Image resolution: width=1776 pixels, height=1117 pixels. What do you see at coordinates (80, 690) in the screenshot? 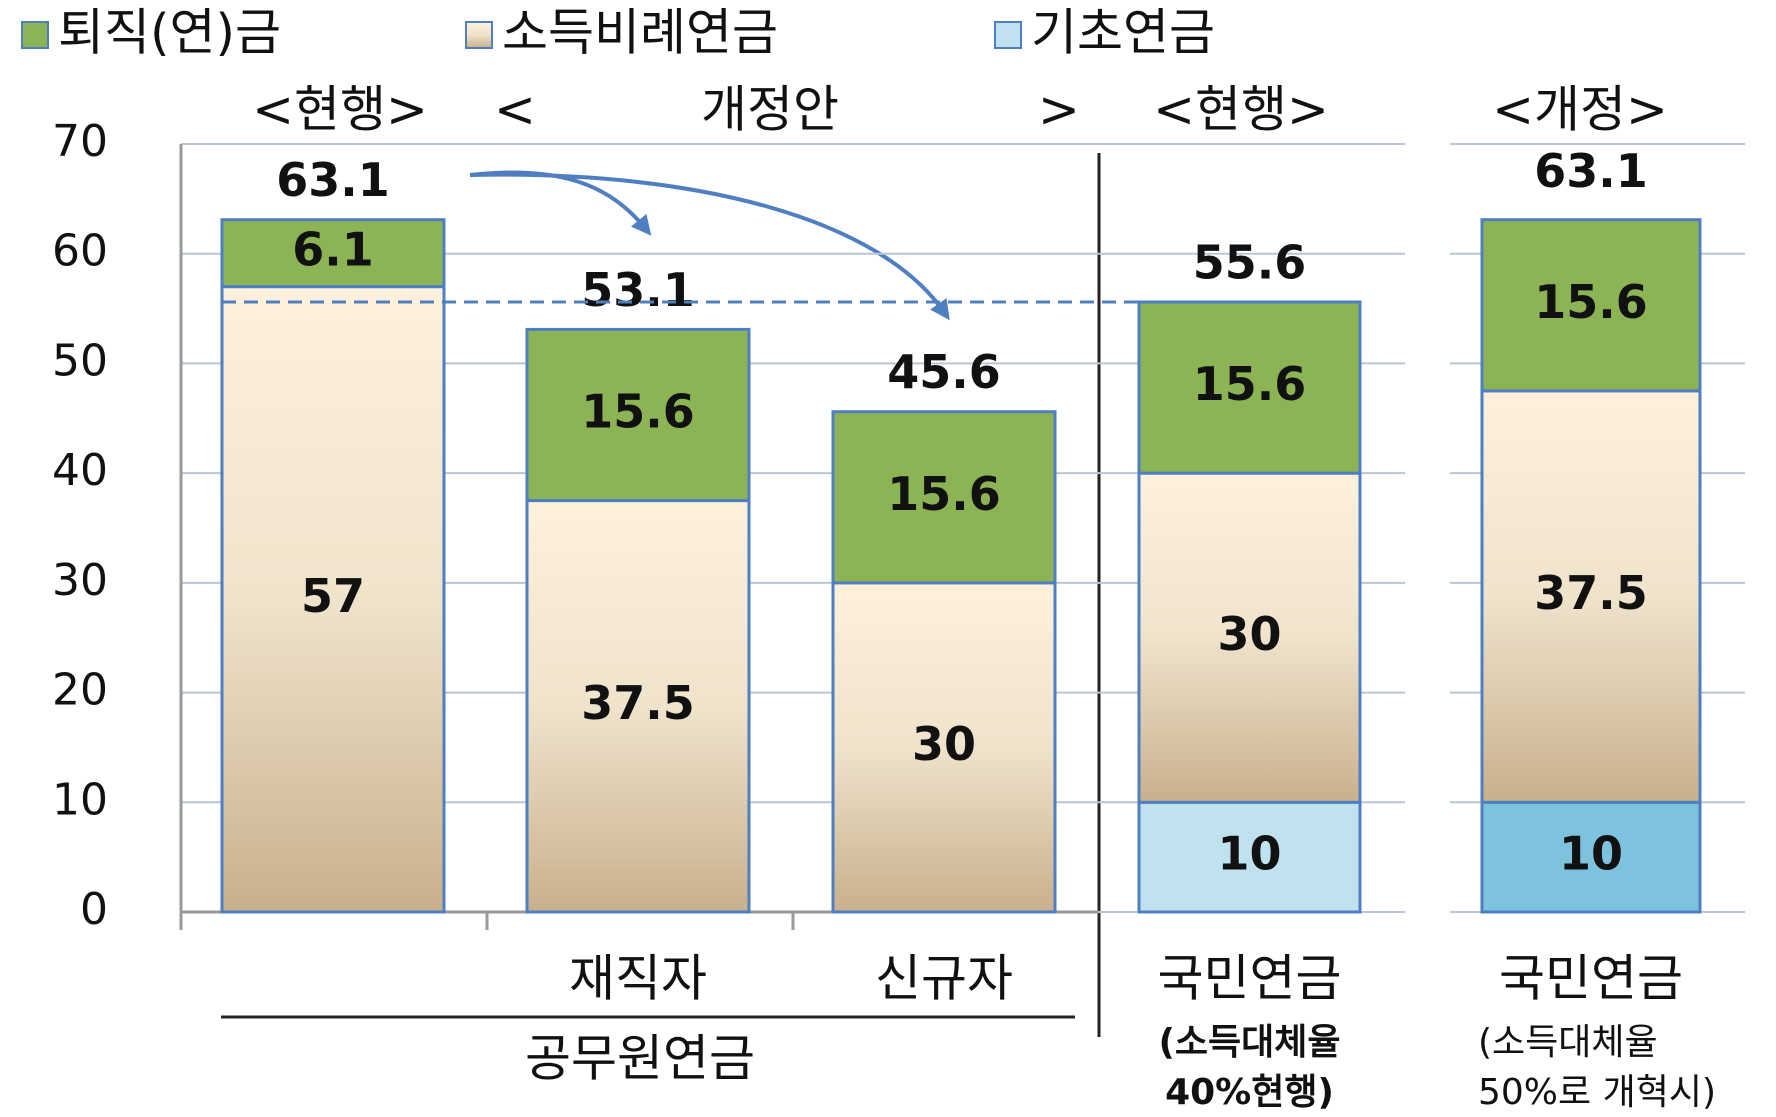
I see `y-tick-label: 20` at bounding box center [80, 690].